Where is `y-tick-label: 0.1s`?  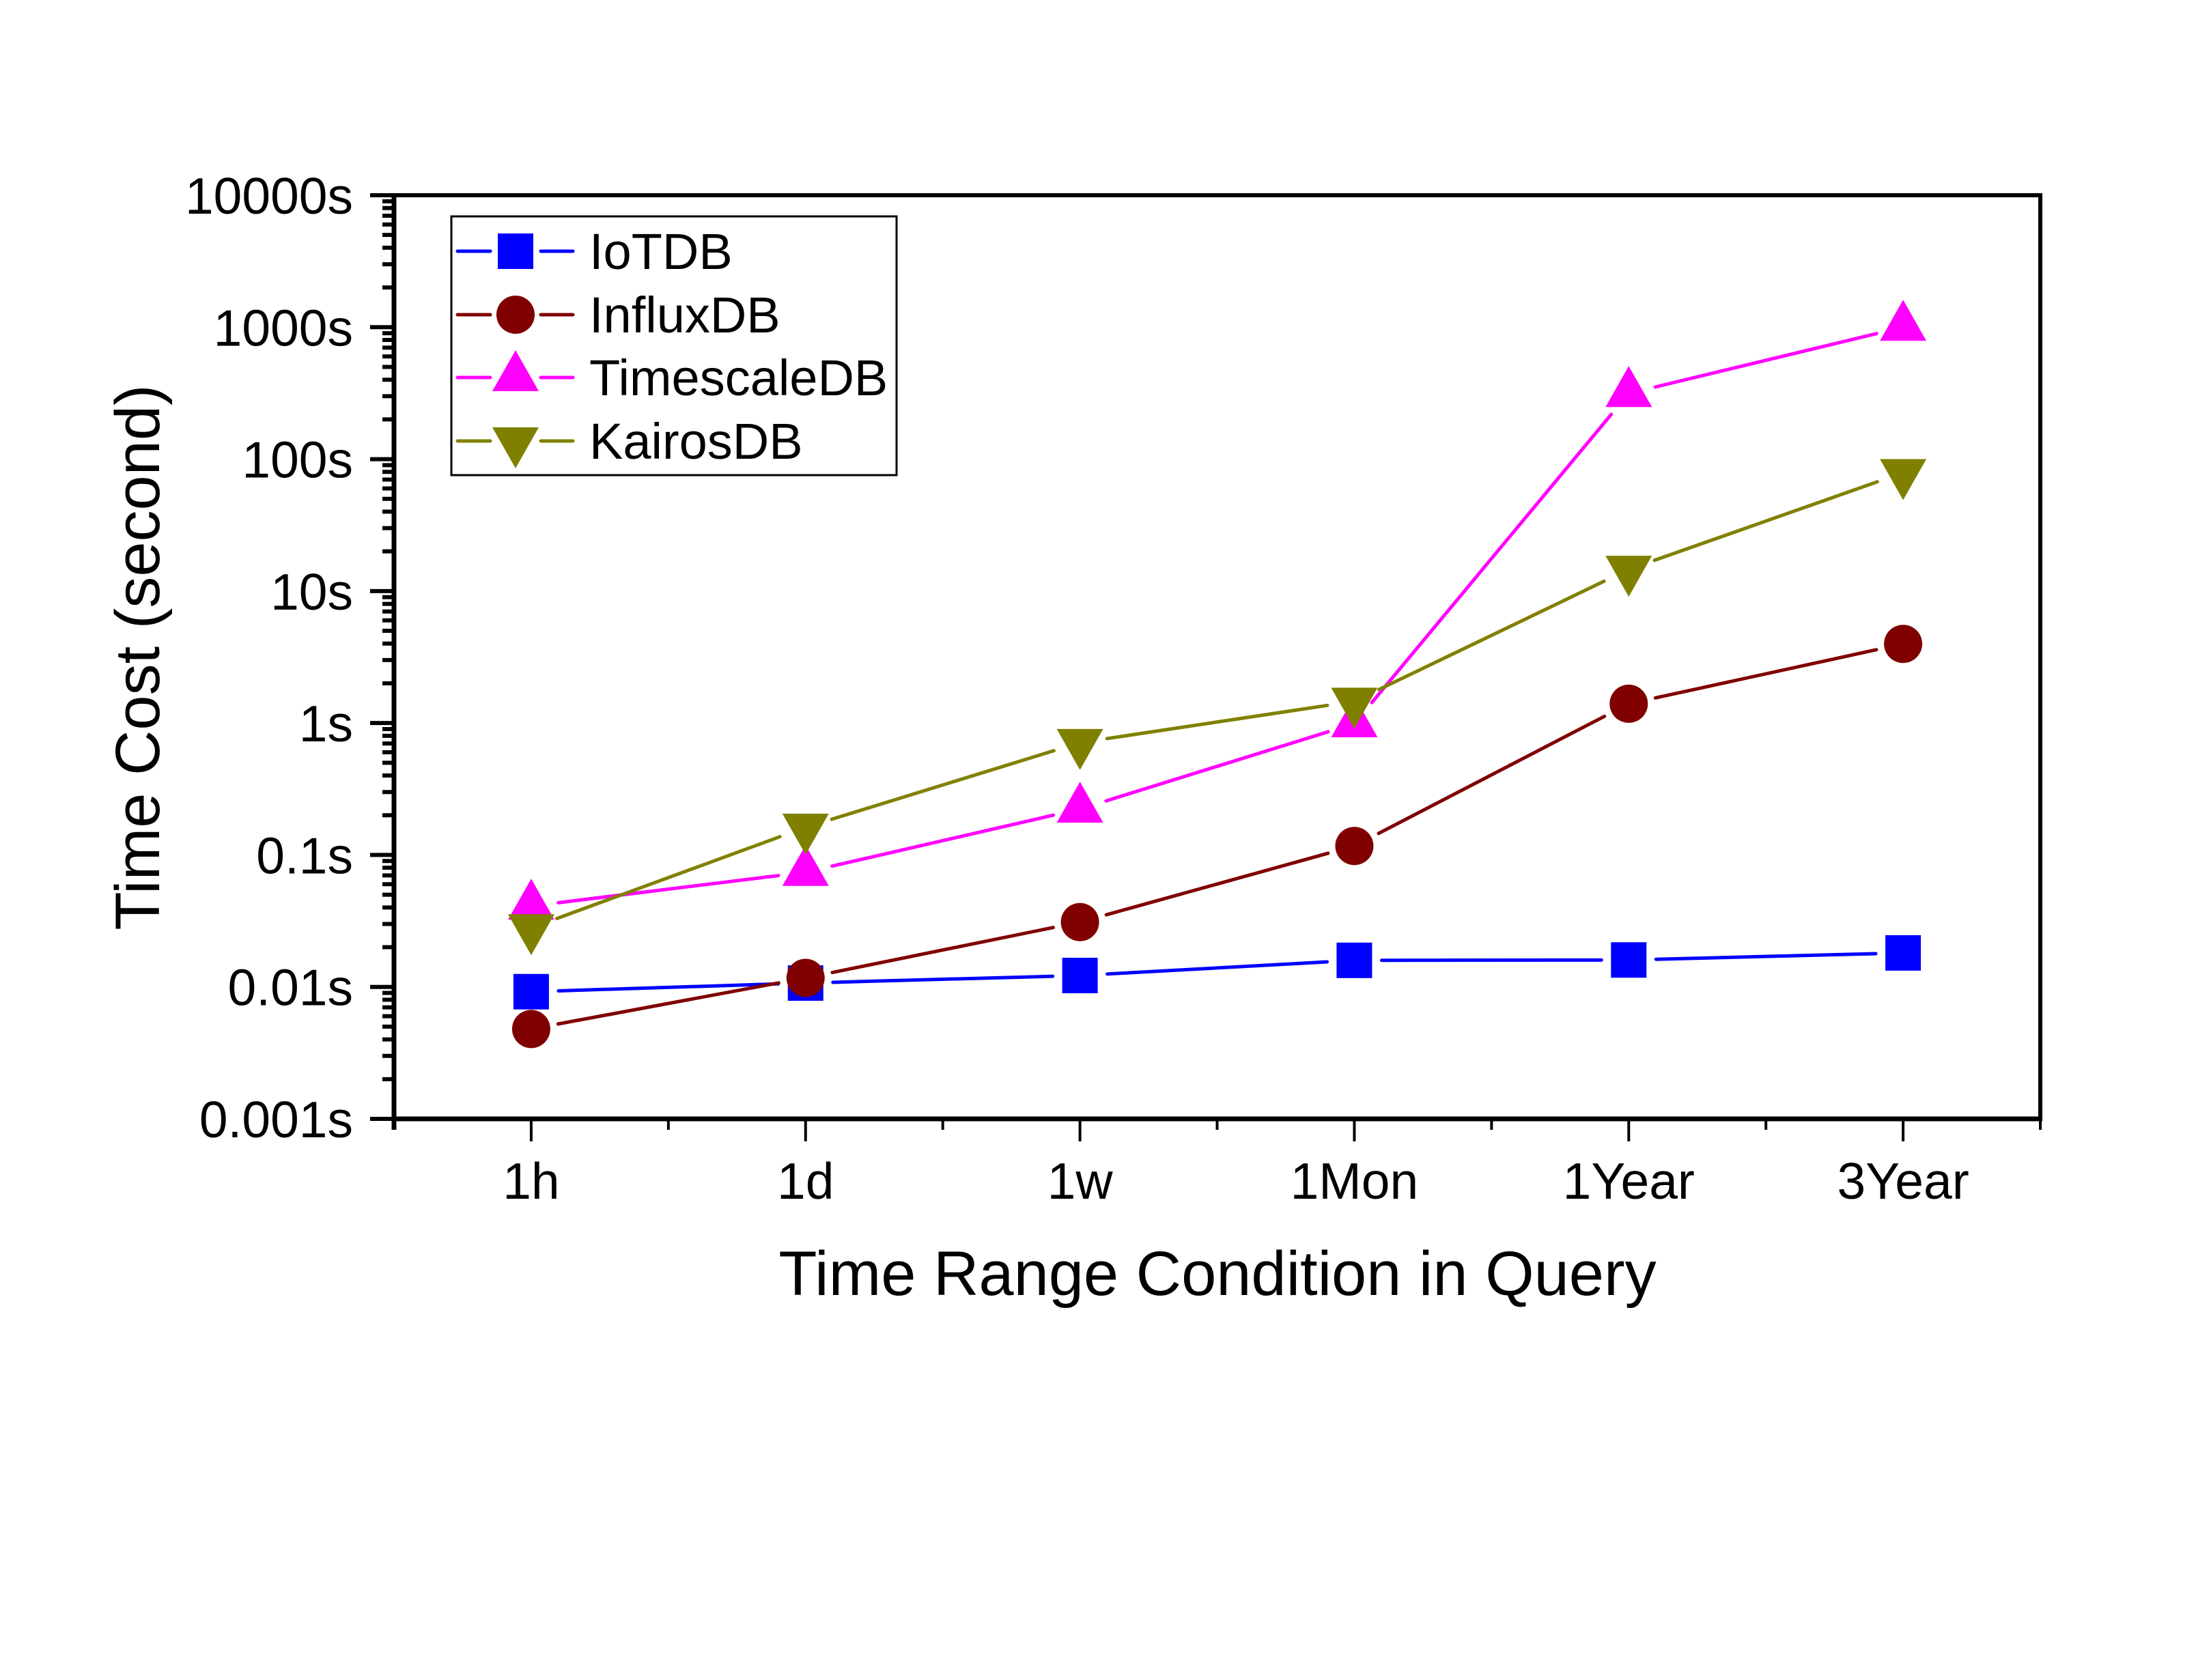
y-tick-label: 0.1s is located at coordinates (305, 855).